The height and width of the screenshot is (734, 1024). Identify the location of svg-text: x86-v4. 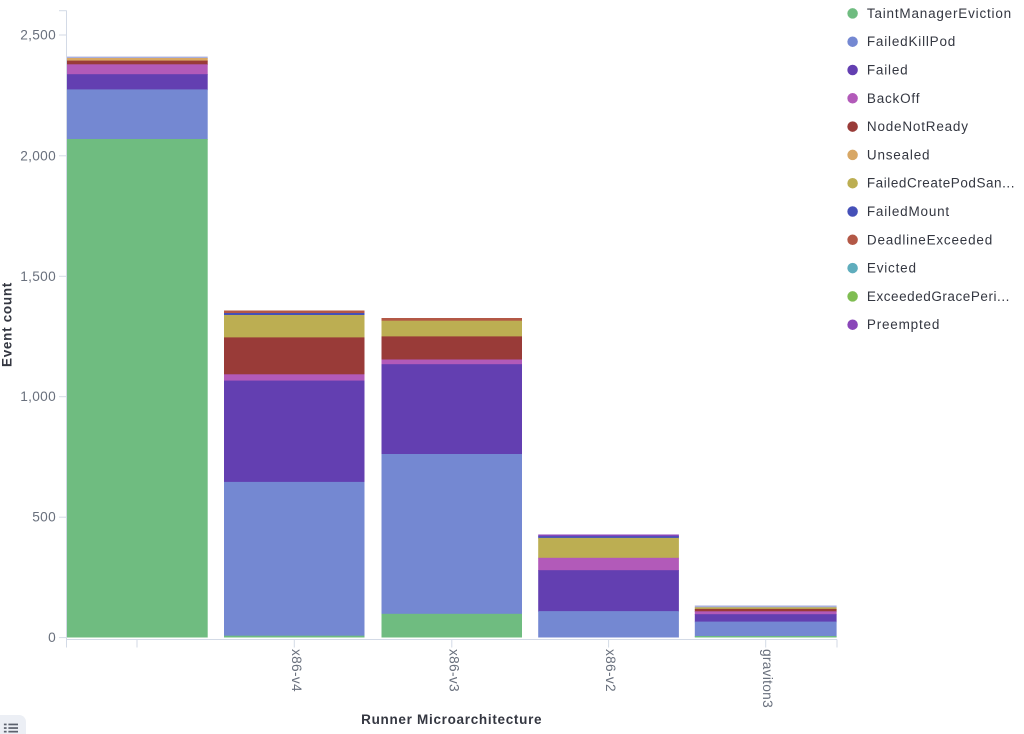
(296, 670).